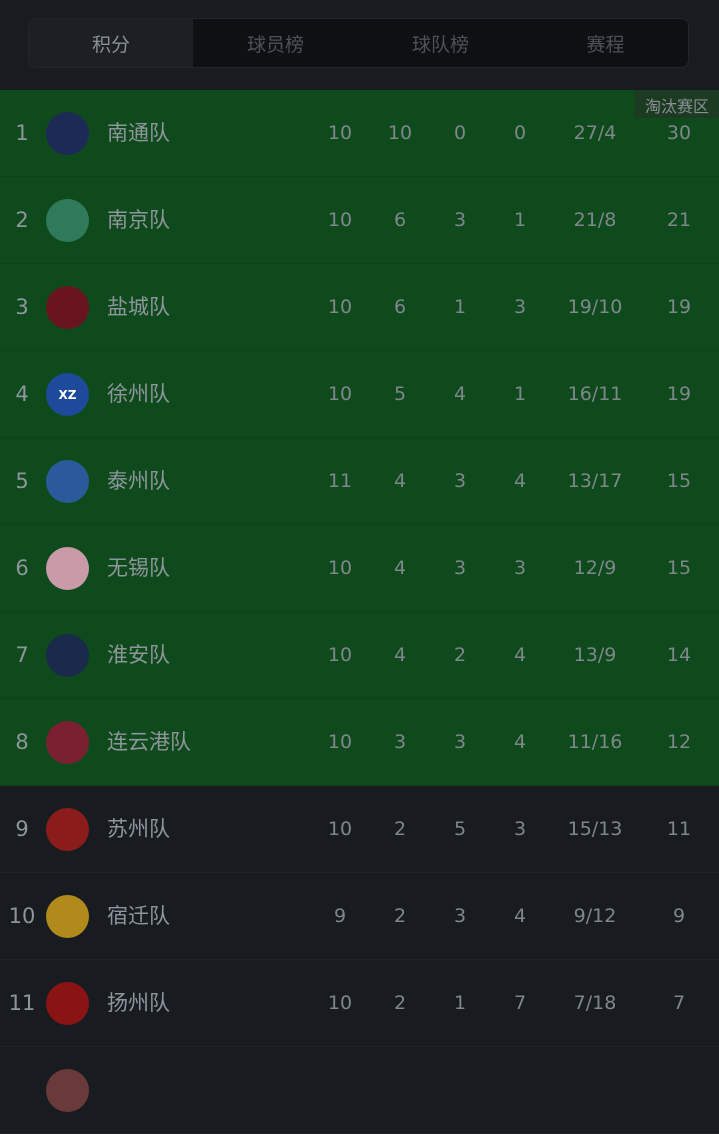 Image resolution: width=719 pixels, height=1134 pixels. Describe the element at coordinates (359, 394) in the screenshot. I see `table-row: 4 XZ 徐州队 10 5 4 1 16/11 19` at that location.